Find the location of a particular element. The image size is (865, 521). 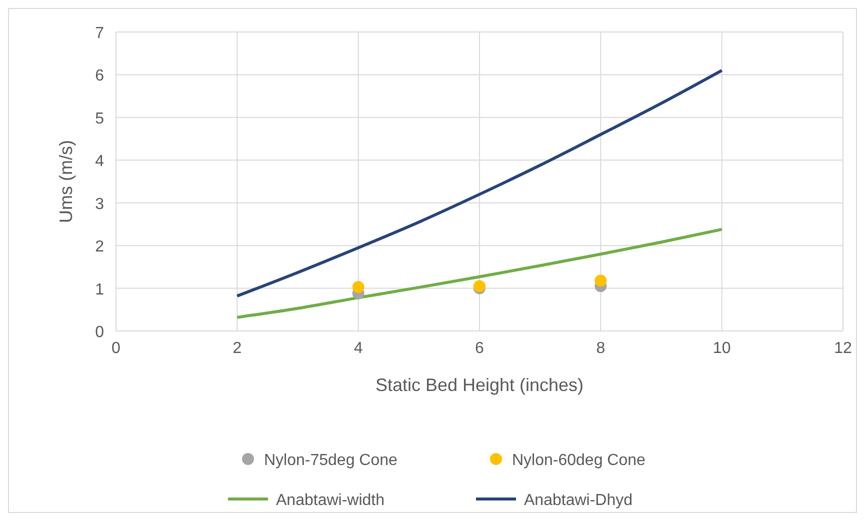

legend-label: Nylon-60deg Cone is located at coordinates (579, 460).